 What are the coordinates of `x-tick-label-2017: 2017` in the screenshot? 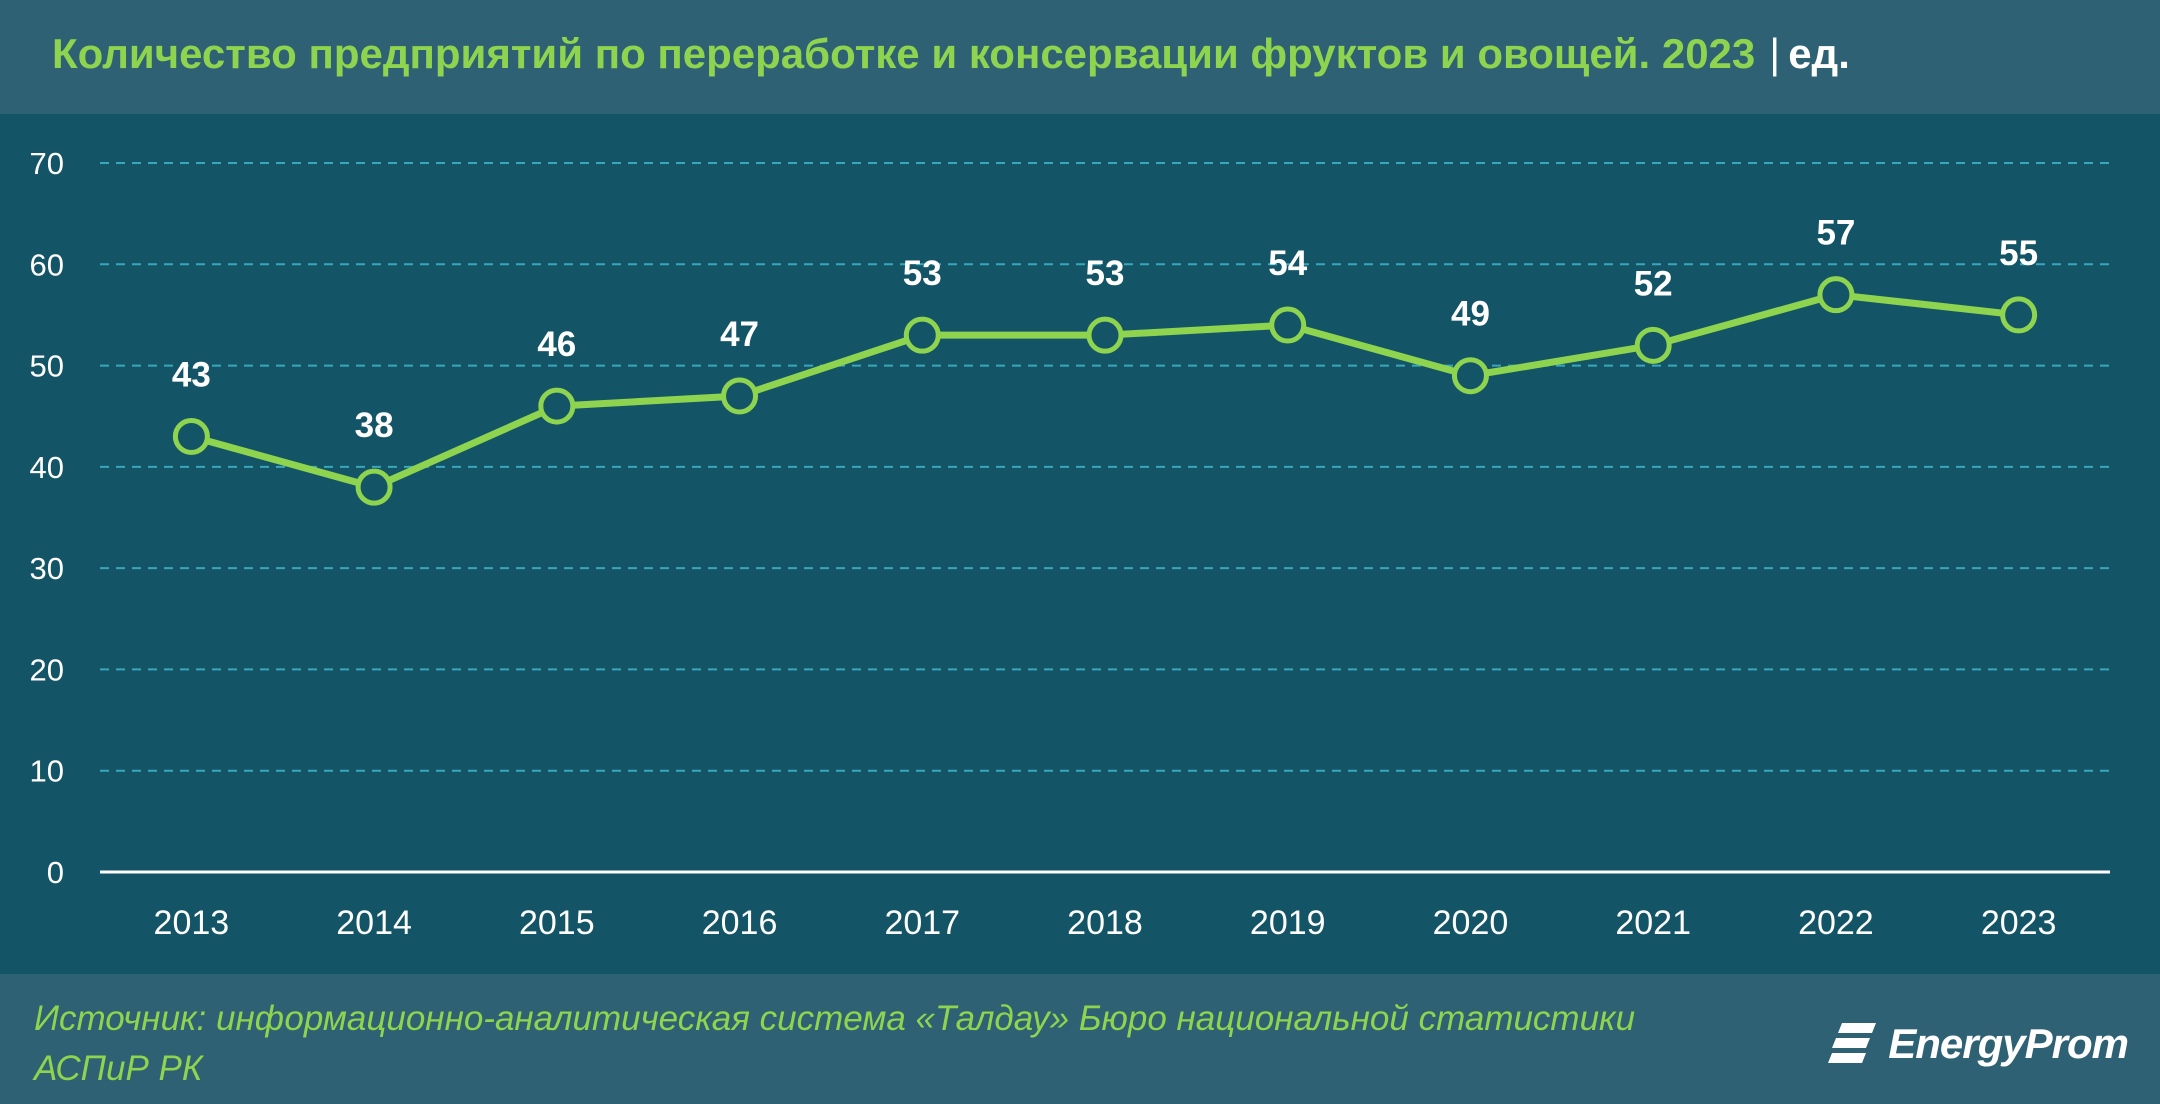 It's located at (922, 923).